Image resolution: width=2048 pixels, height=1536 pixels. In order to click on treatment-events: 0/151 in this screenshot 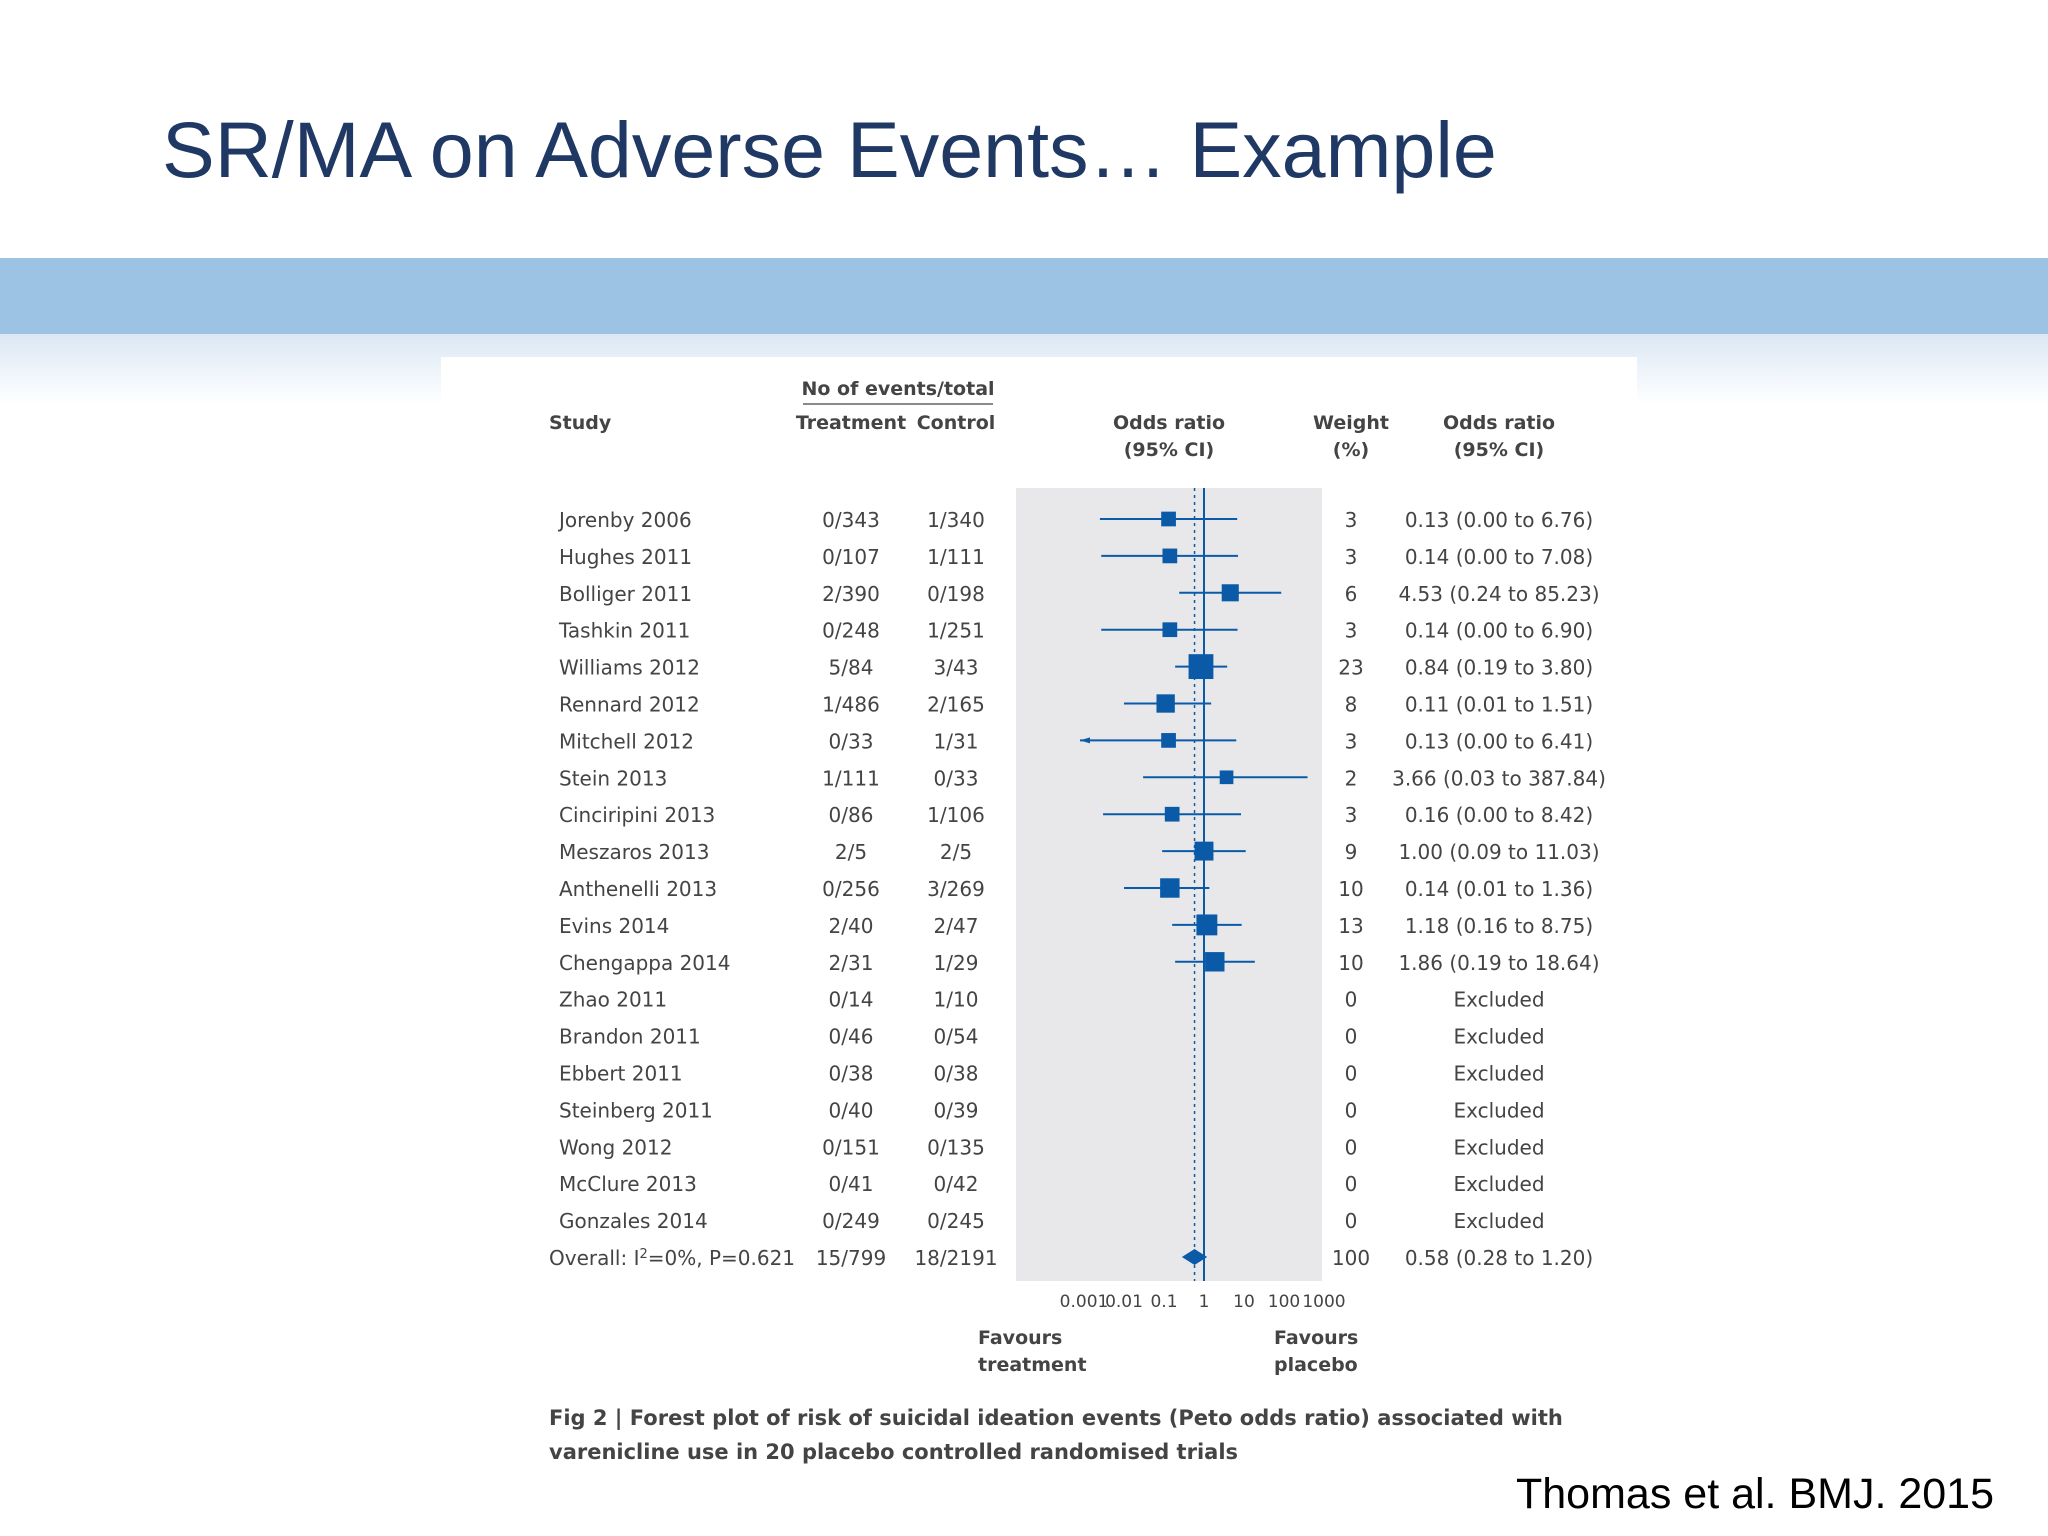, I will do `click(851, 1147)`.